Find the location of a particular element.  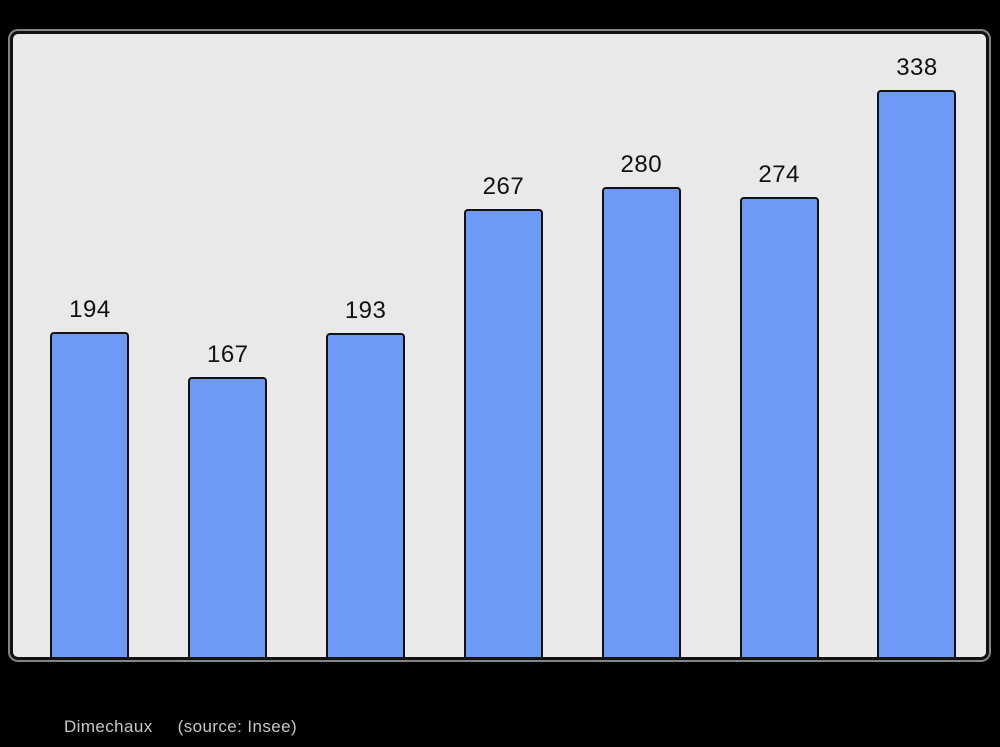

bar-group: 280 is located at coordinates (641, 403).